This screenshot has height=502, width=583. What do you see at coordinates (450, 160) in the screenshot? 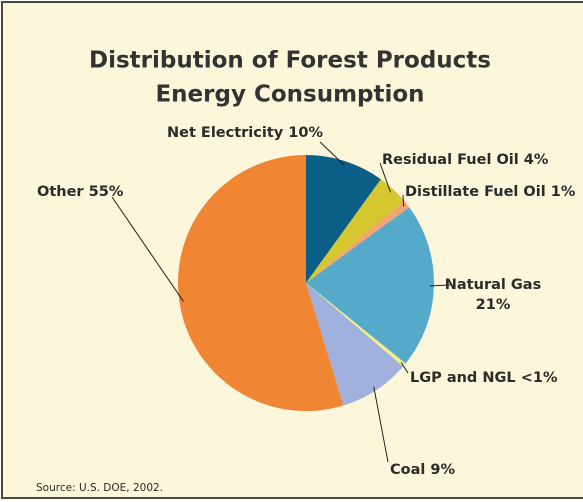
I see `label-name: Residual Fuel Oil` at bounding box center [450, 160].